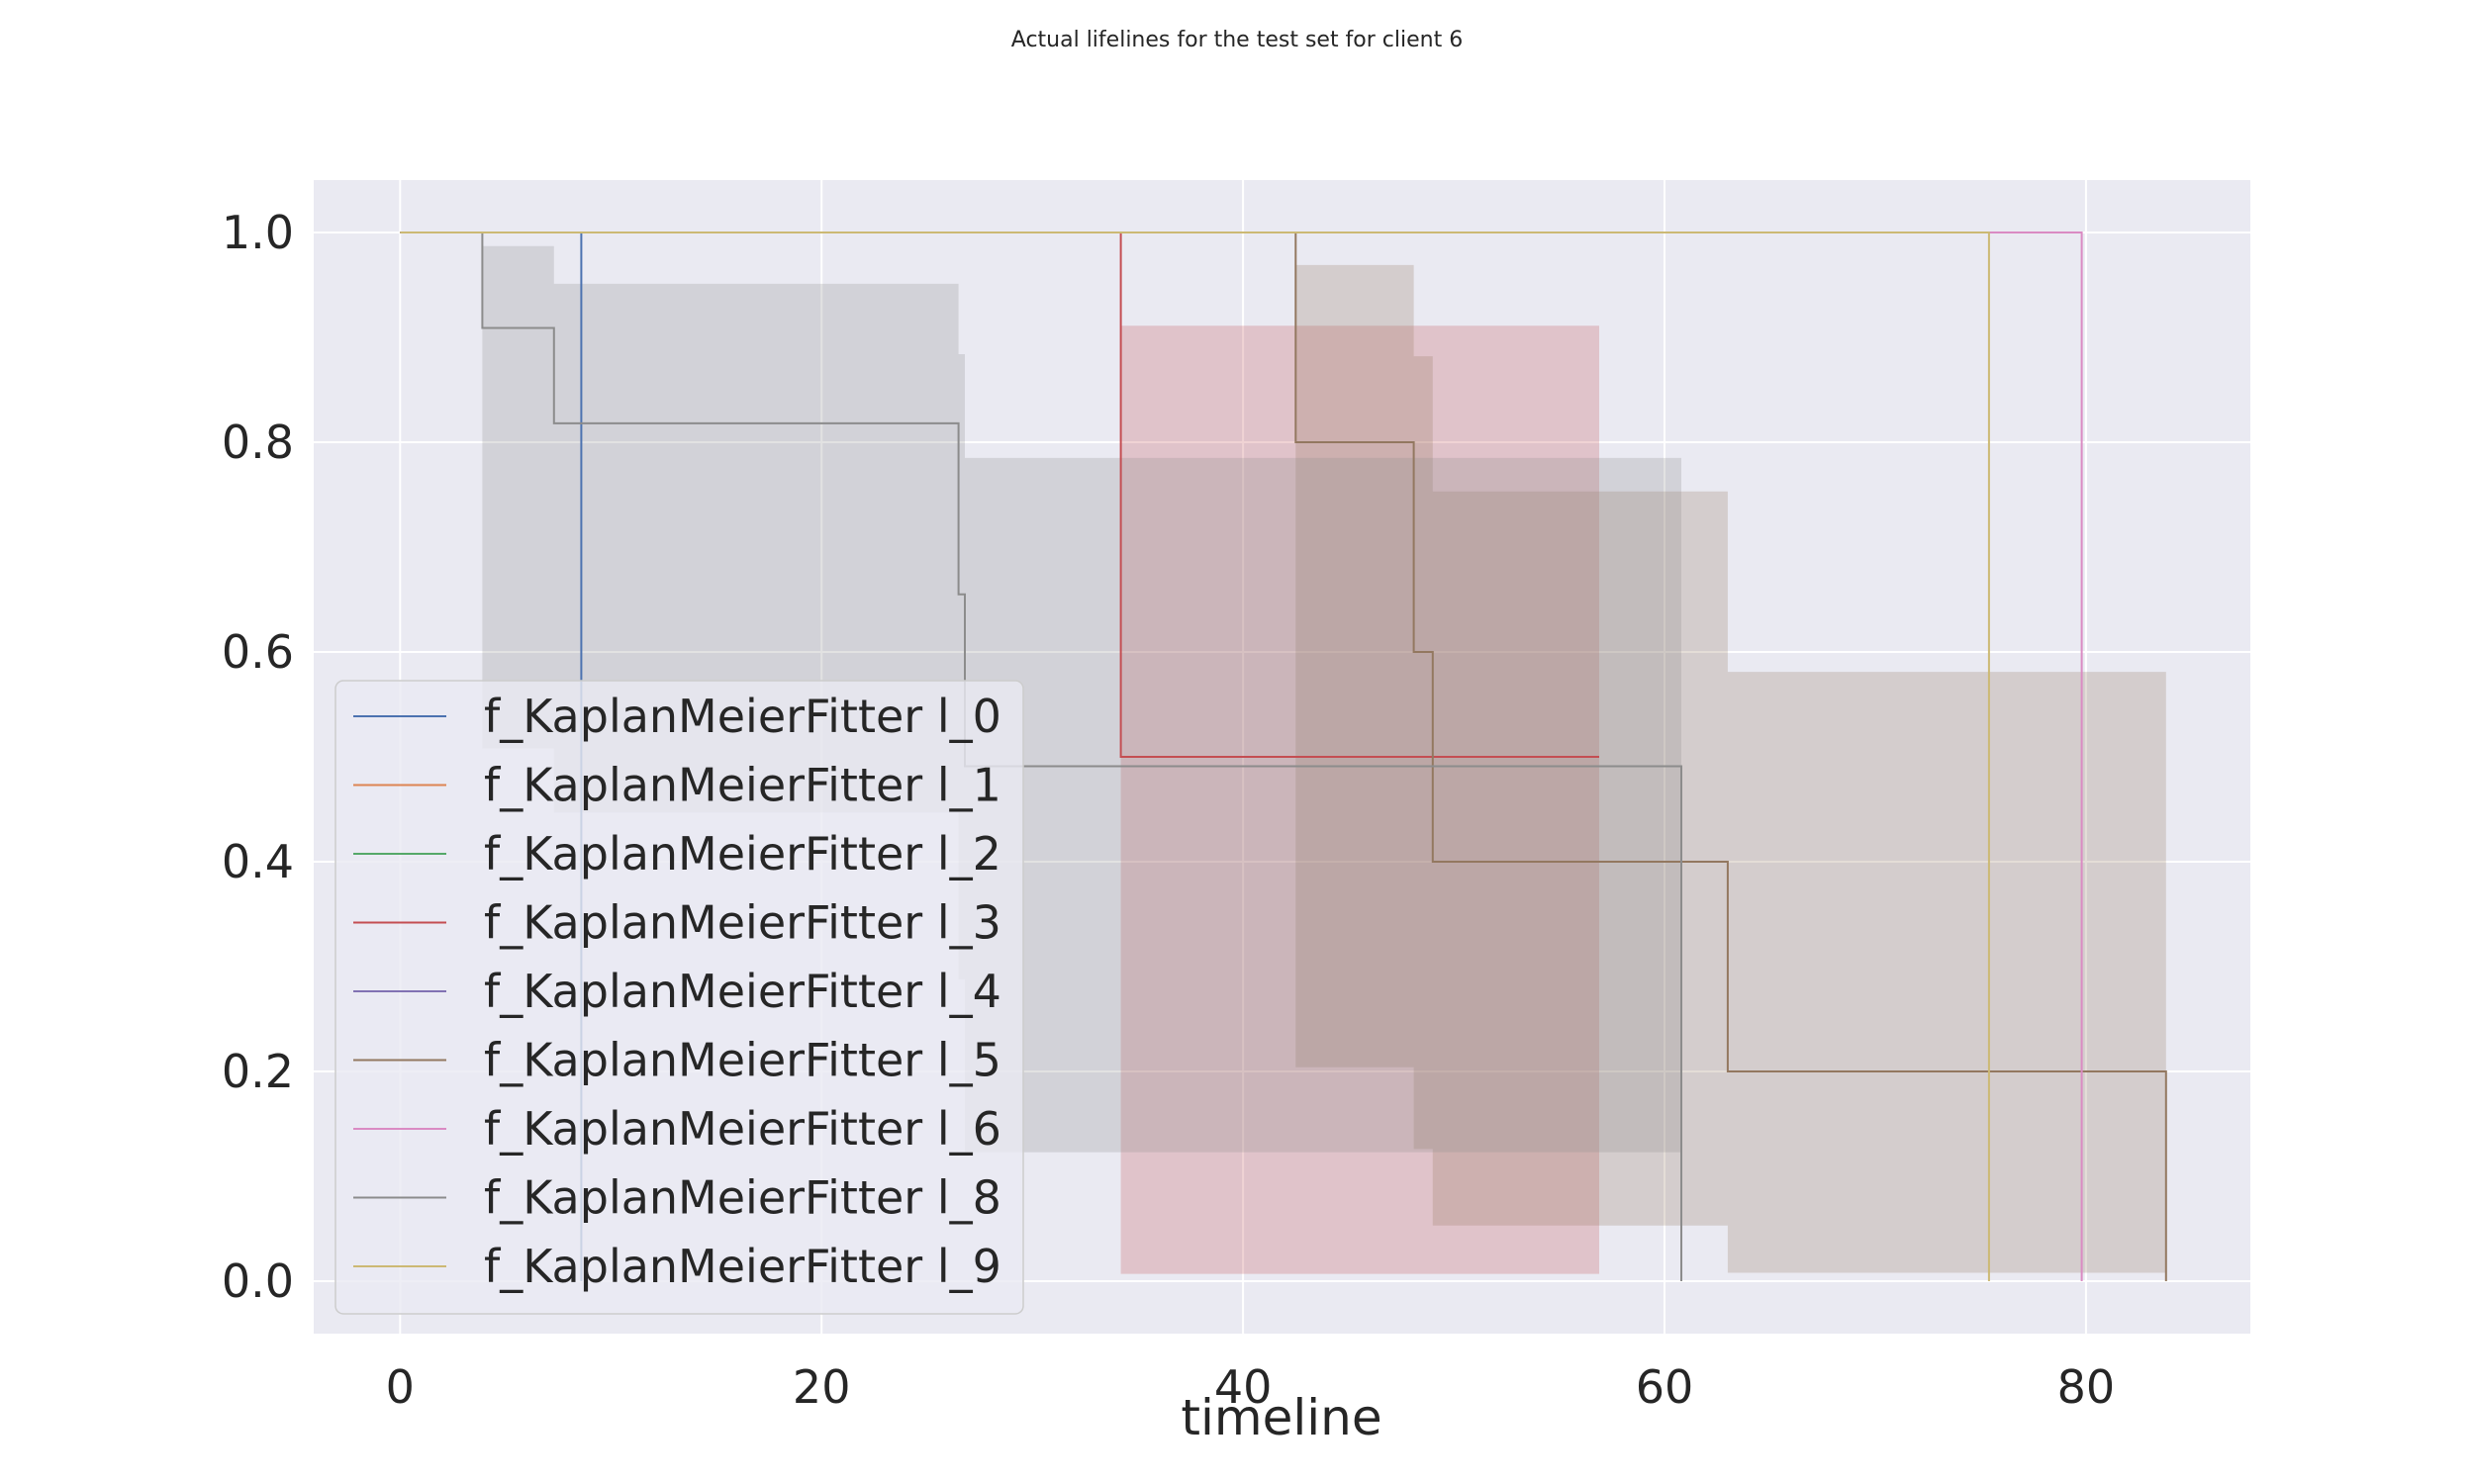 This screenshot has height=1484, width=2474. Describe the element at coordinates (258, 232) in the screenshot. I see `y-tick-label: 1.0` at that location.